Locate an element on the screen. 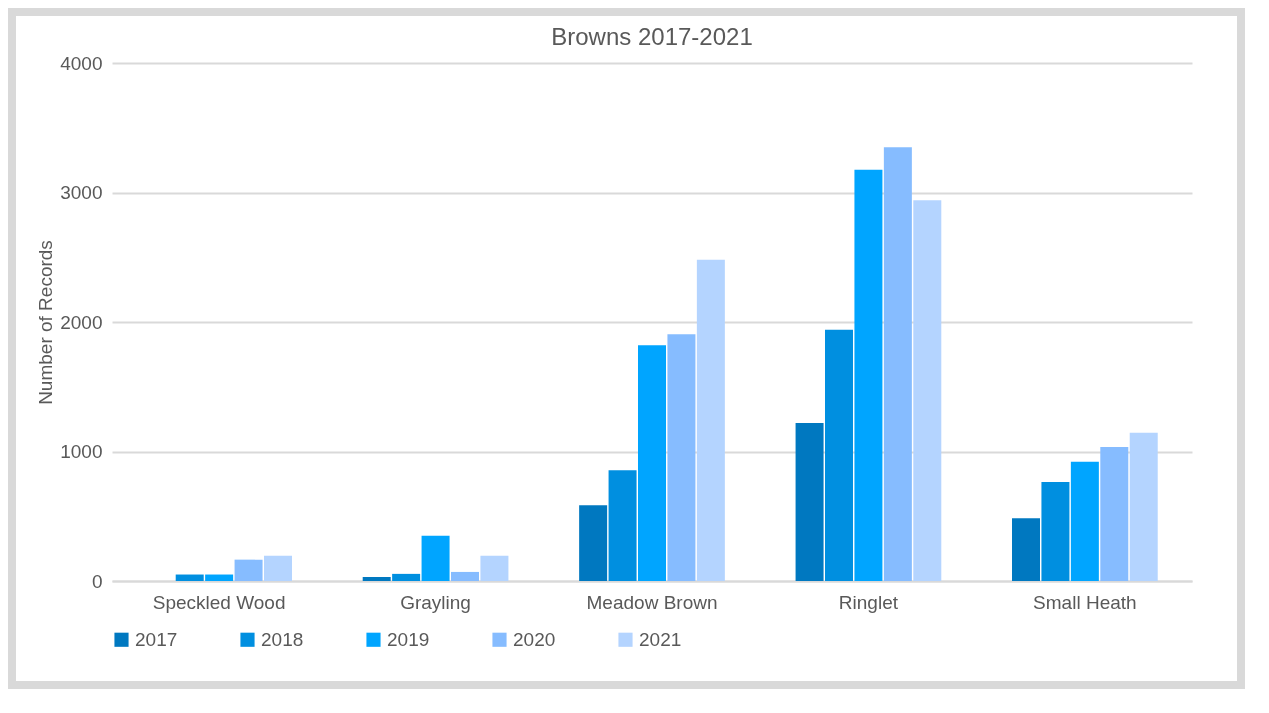  y-tick-label: 4000 is located at coordinates (81, 63).